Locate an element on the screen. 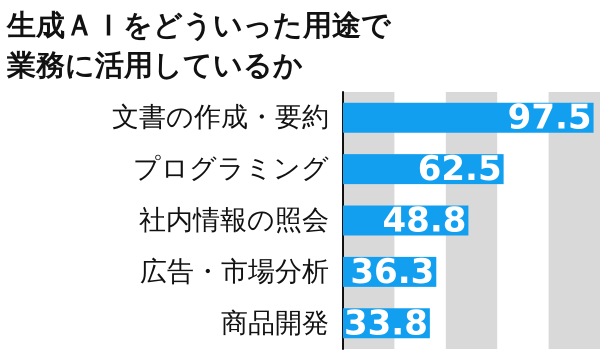  y-tick-label: 広告・市場分析 is located at coordinates (234, 272).